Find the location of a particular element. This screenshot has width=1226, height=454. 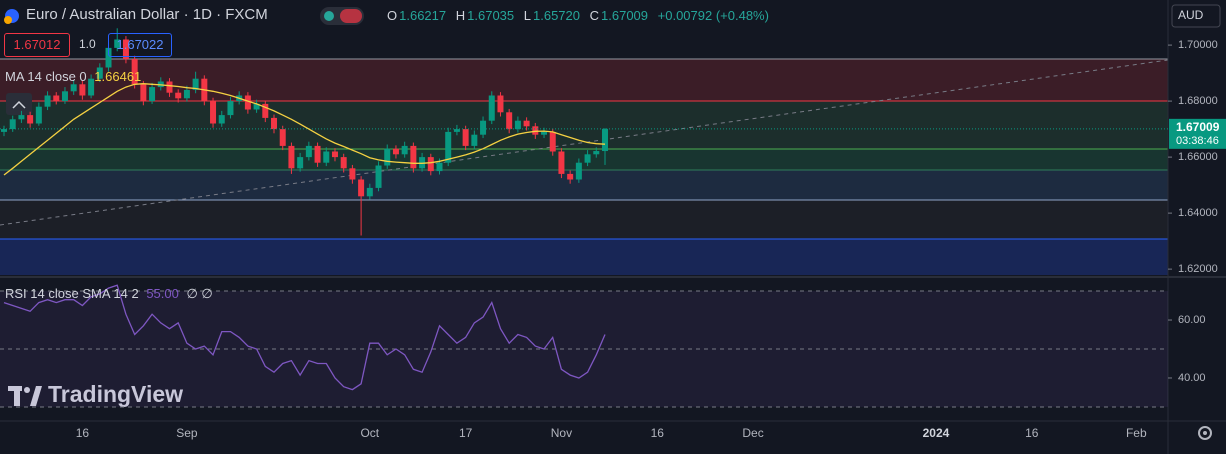

x-tick-label: 17 is located at coordinates (466, 433).